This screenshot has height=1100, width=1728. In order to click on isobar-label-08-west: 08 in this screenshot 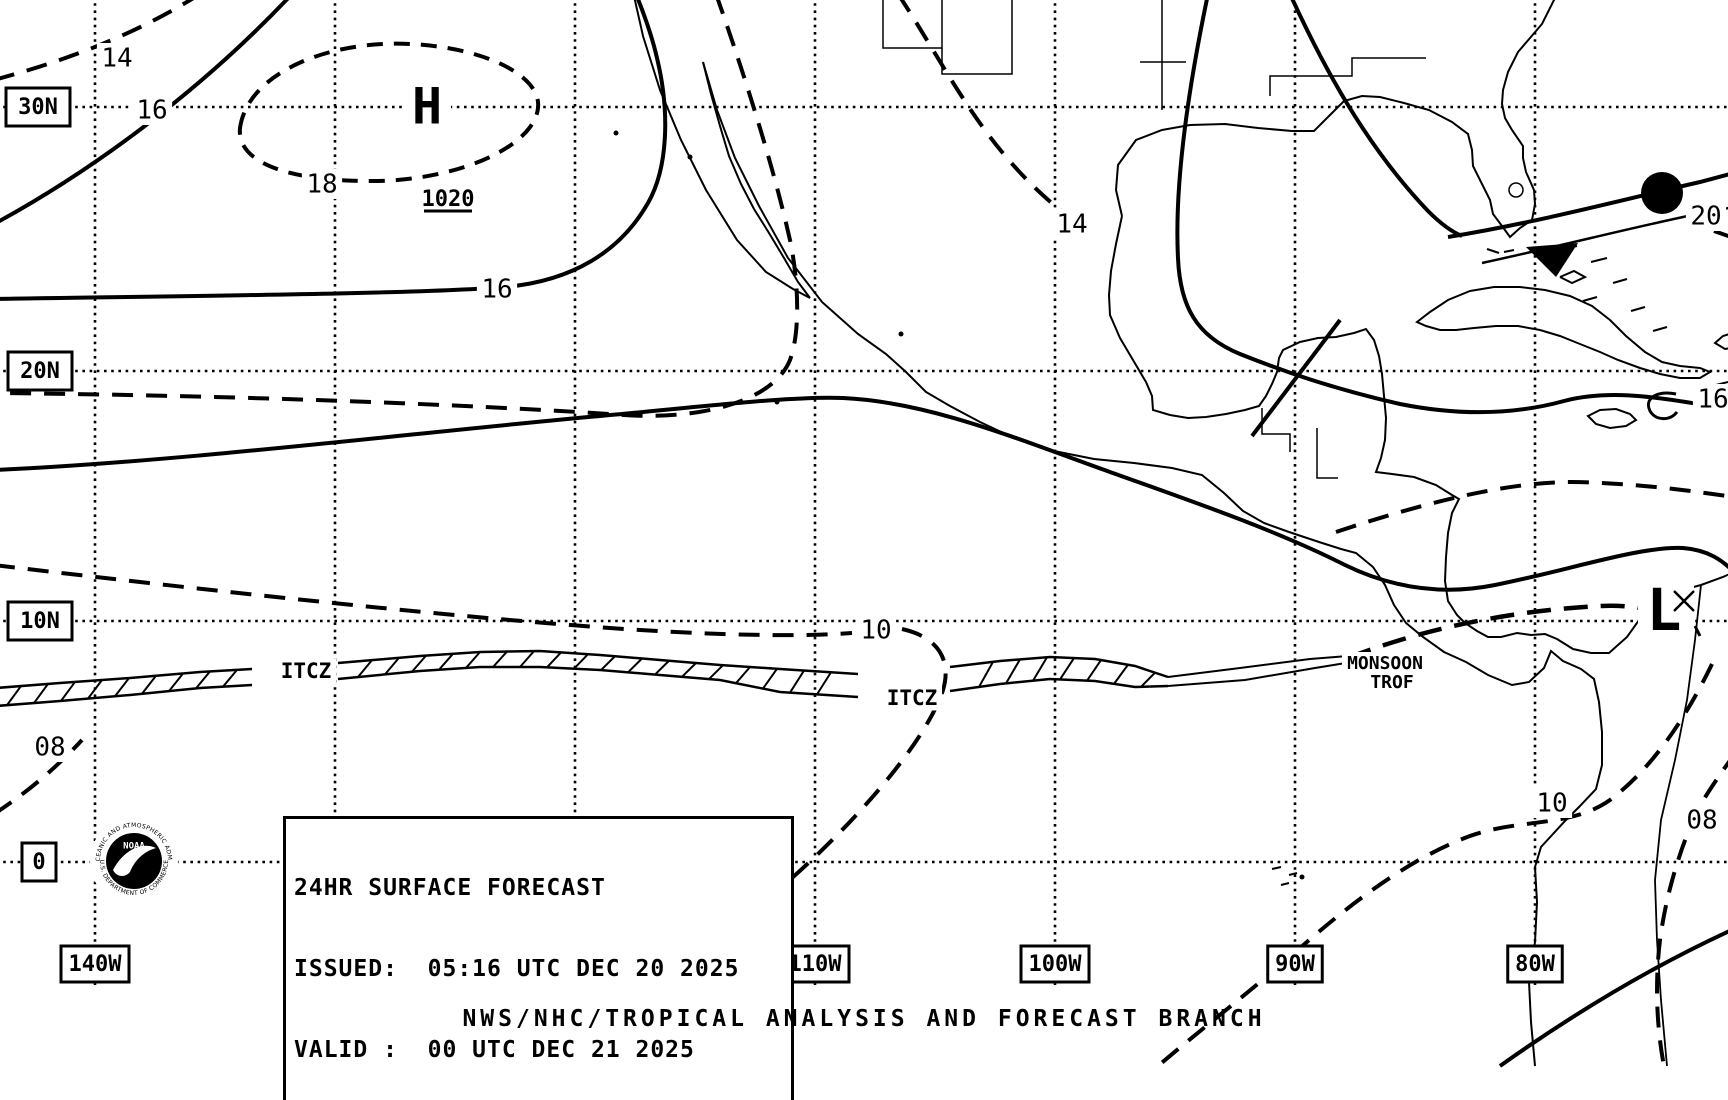, I will do `click(49, 748)`.